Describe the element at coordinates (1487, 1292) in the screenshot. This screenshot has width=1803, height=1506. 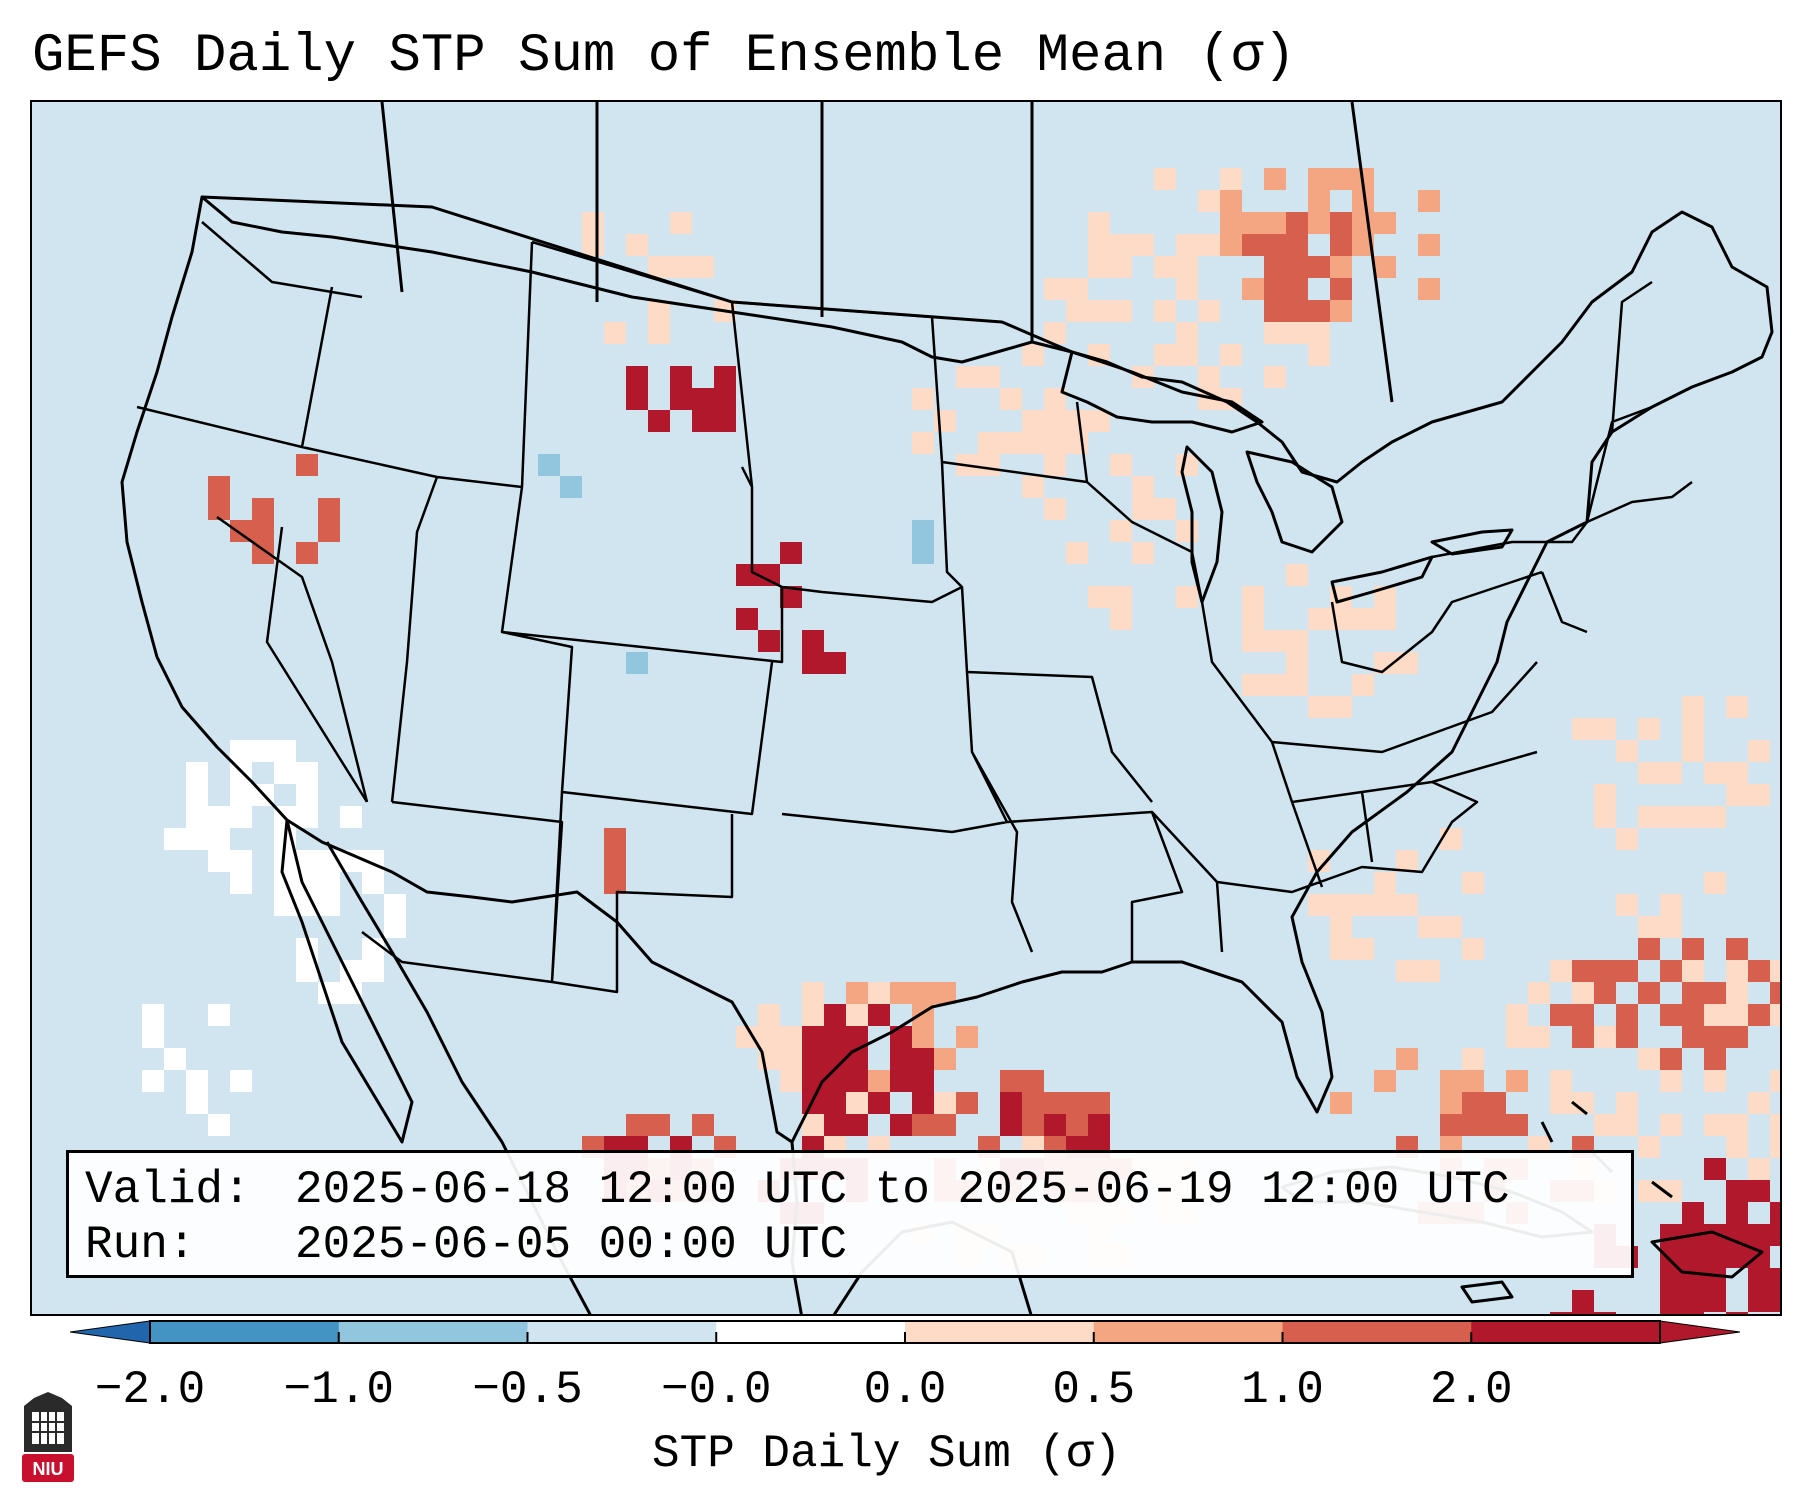
I see `jamaica-outline` at that location.